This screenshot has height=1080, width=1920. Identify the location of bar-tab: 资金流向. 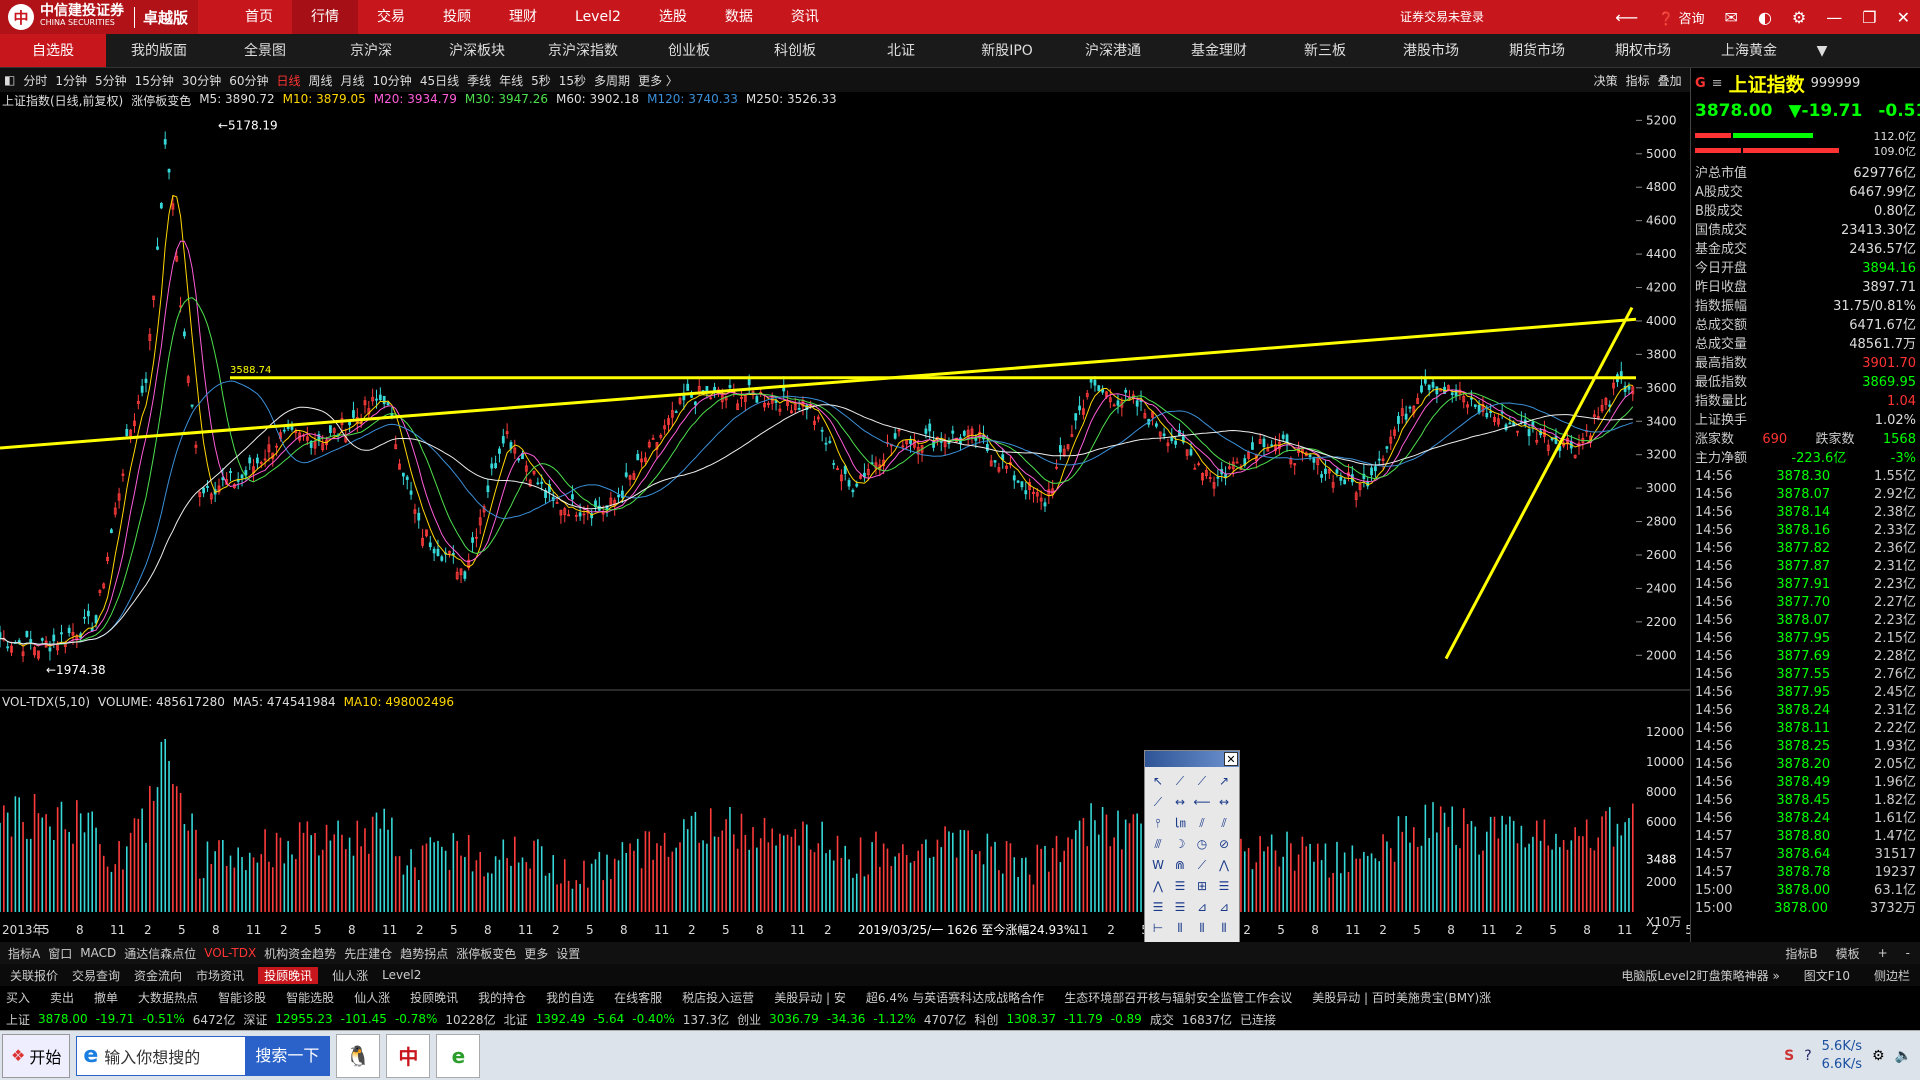
(158, 975).